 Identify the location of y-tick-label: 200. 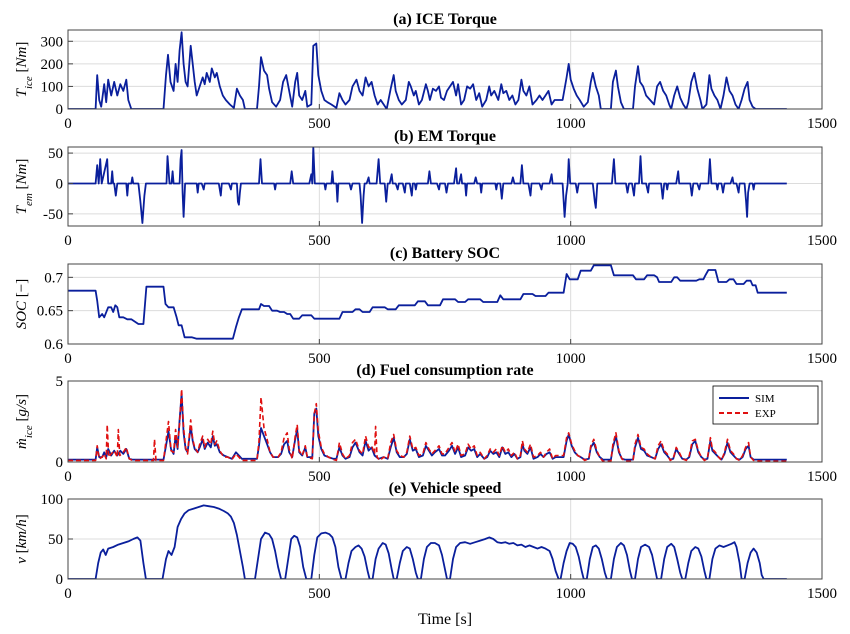
(52, 65).